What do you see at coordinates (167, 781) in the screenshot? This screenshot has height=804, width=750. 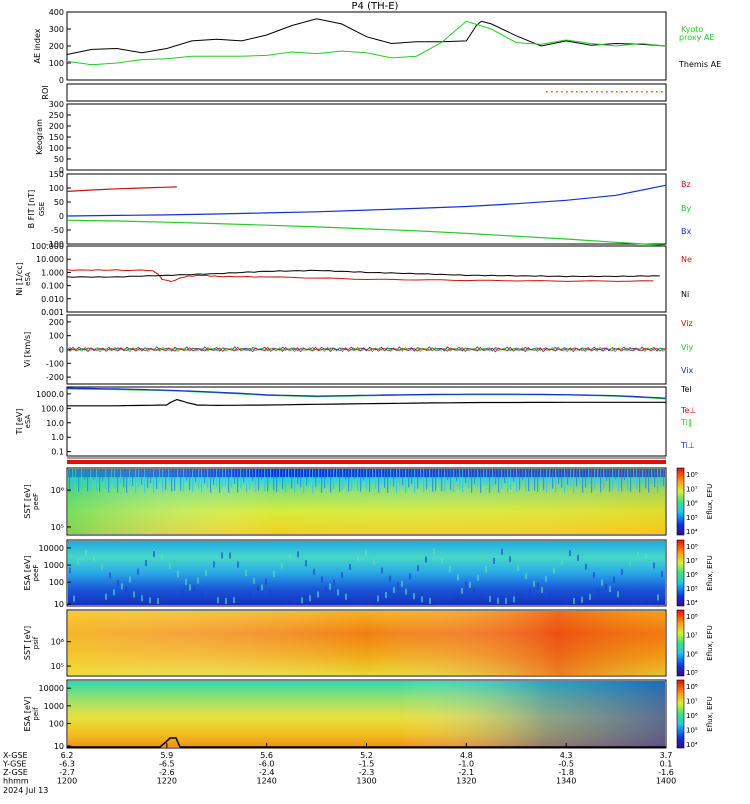 I see `time-axis-label: 1220` at bounding box center [167, 781].